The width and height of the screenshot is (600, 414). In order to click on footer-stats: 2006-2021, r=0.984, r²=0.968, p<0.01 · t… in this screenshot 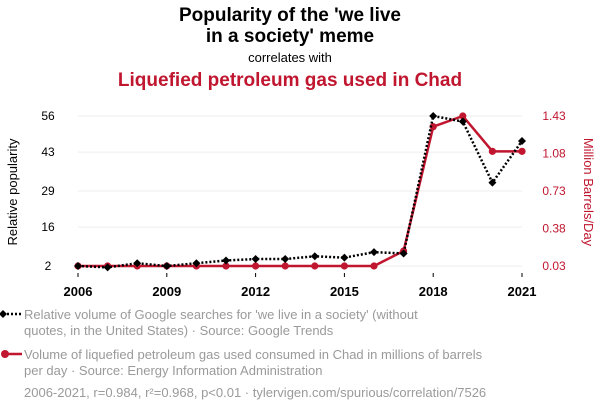, I will do `click(255, 392)`.